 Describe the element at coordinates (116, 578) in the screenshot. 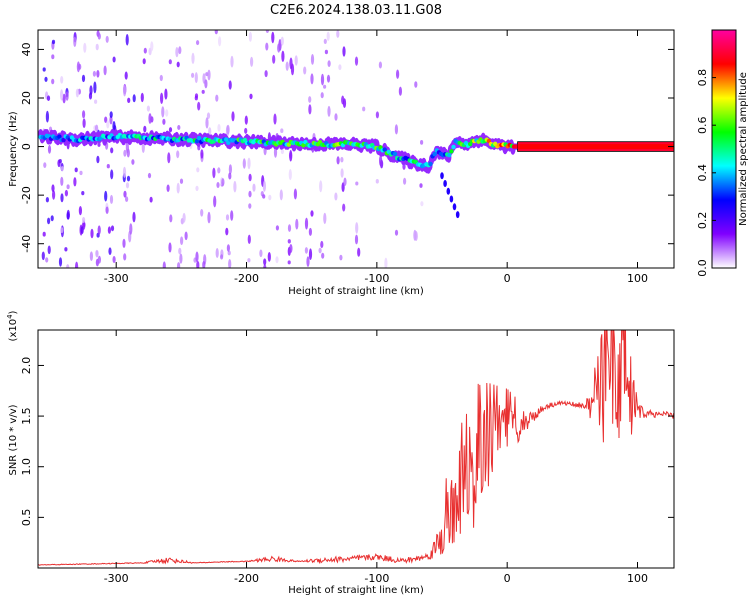

I see `x-tick-label: -300` at that location.